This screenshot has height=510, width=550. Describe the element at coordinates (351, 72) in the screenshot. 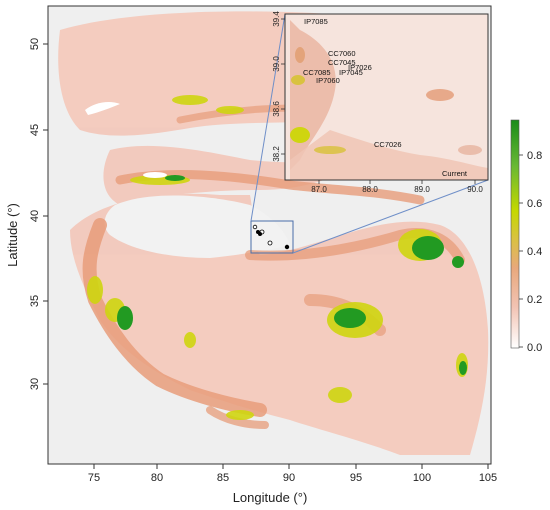

I see `site-label: IP7045` at that location.